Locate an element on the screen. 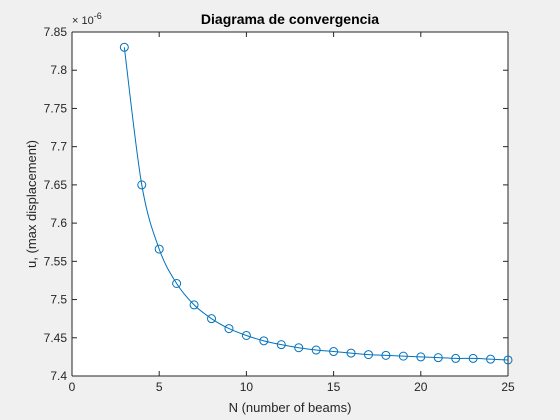 Image resolution: width=560 pixels, height=420 pixels. y-tick-label: 7.8 is located at coordinates (58, 70).